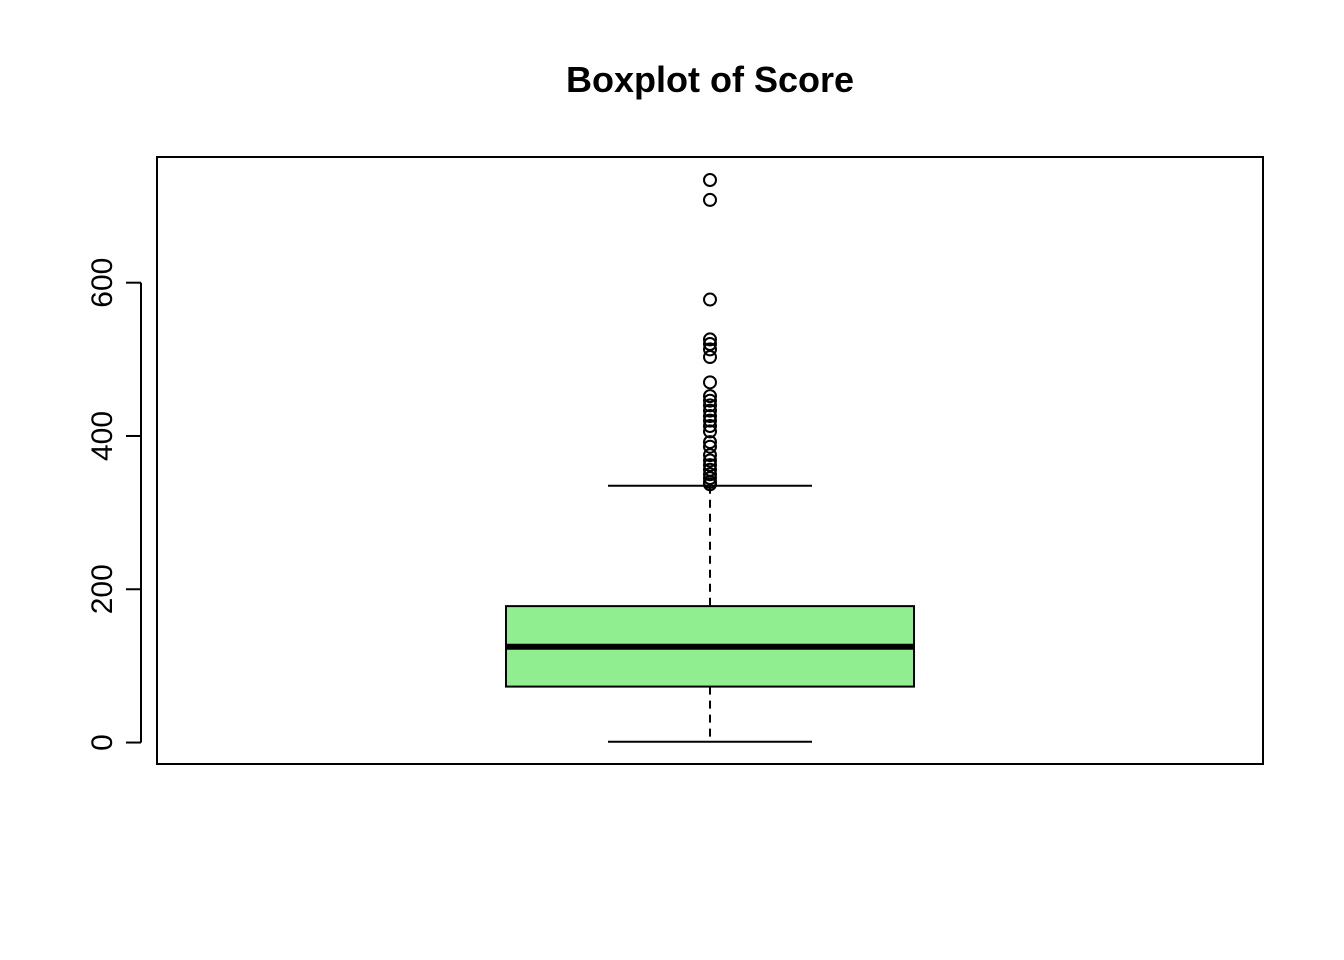 The width and height of the screenshot is (1344, 960). Describe the element at coordinates (114, 504) in the screenshot. I see `y-axis: 0 200 400 600` at that location.